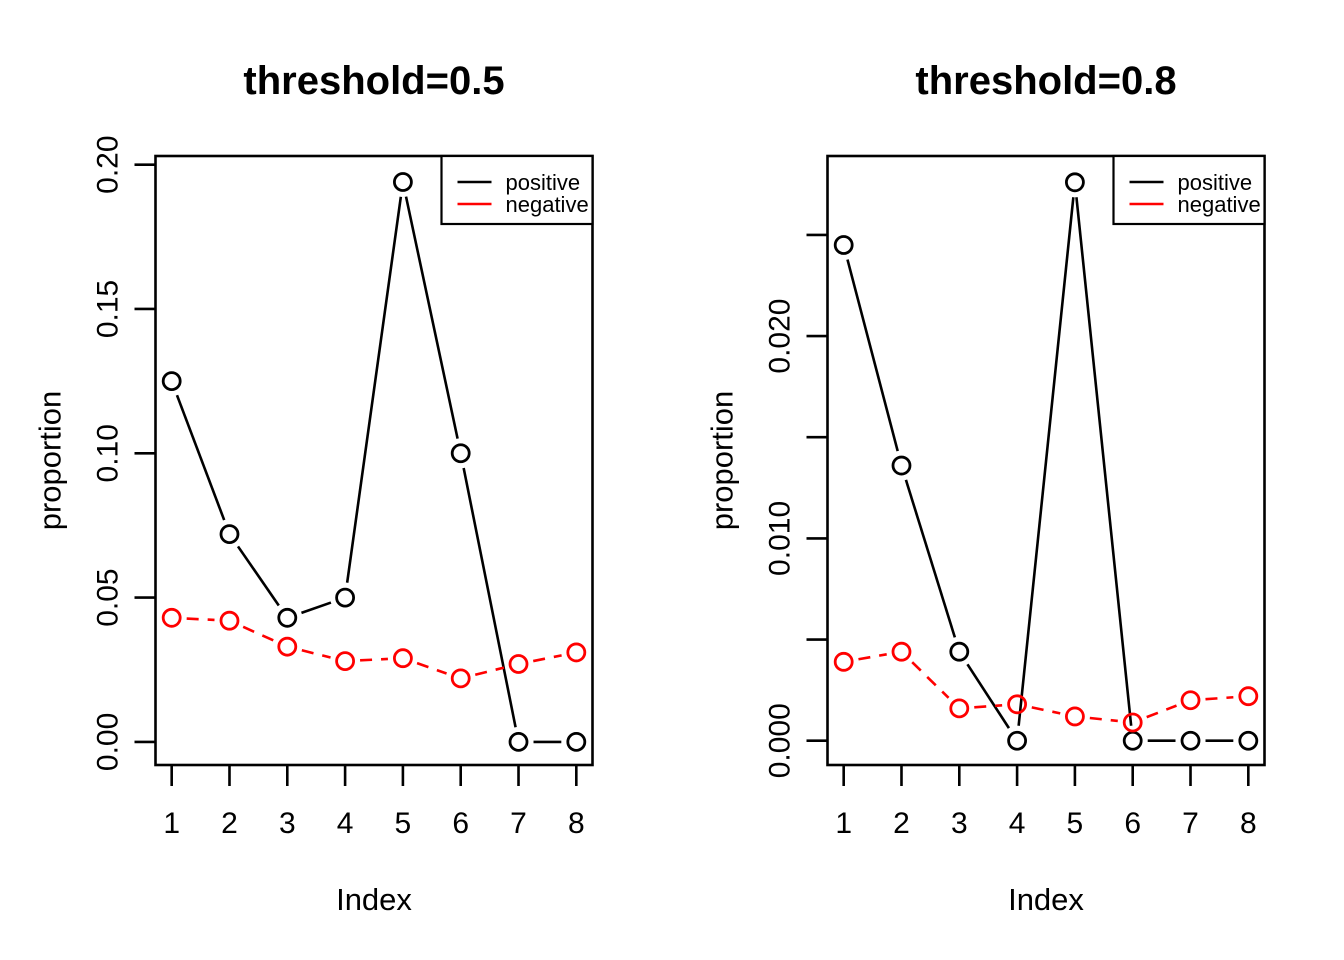 The width and height of the screenshot is (1344, 960). Describe the element at coordinates (1248, 823) in the screenshot. I see `x-tick-label: 8` at that location.